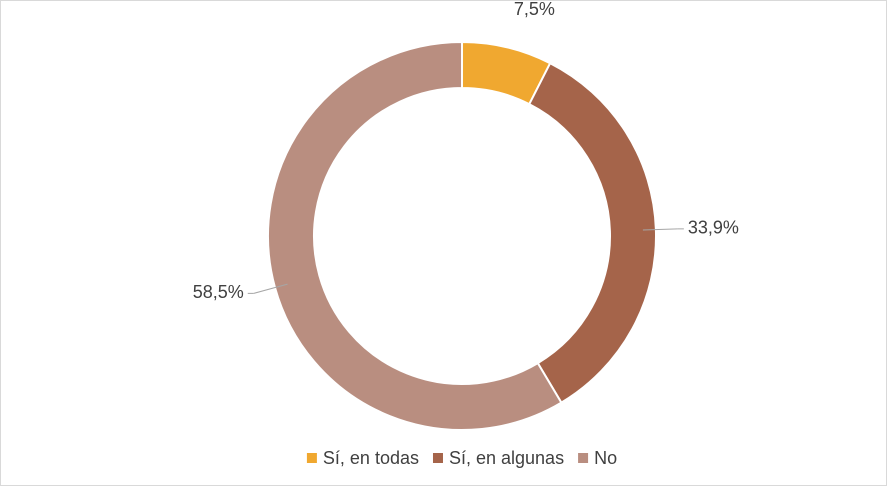 The image size is (888, 487). Describe the element at coordinates (371, 458) in the screenshot. I see `legend-label: Sí, en todas` at that location.